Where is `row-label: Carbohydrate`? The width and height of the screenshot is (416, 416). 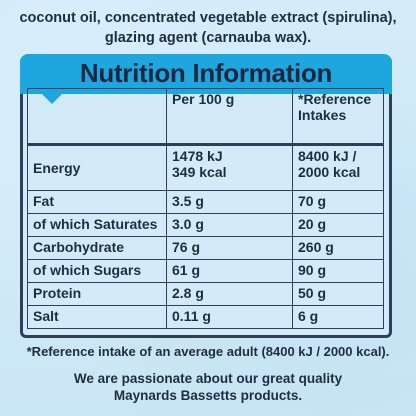 row-label: Carbohydrate is located at coordinates (97, 248).